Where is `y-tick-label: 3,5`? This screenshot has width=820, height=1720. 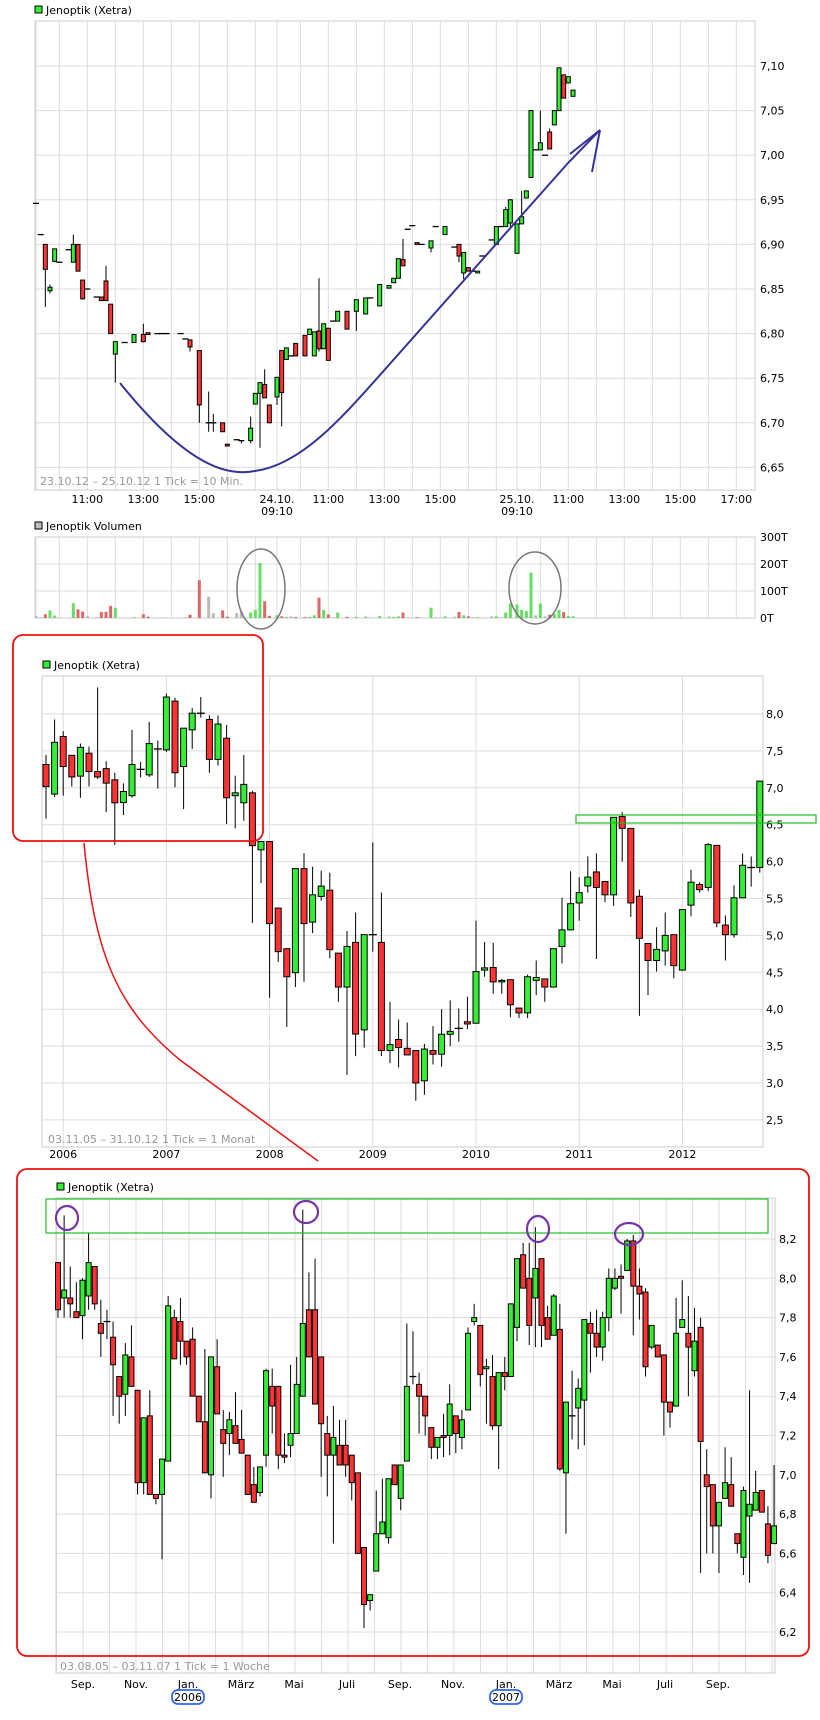
y-tick-label: 3,5 is located at coordinates (775, 1046).